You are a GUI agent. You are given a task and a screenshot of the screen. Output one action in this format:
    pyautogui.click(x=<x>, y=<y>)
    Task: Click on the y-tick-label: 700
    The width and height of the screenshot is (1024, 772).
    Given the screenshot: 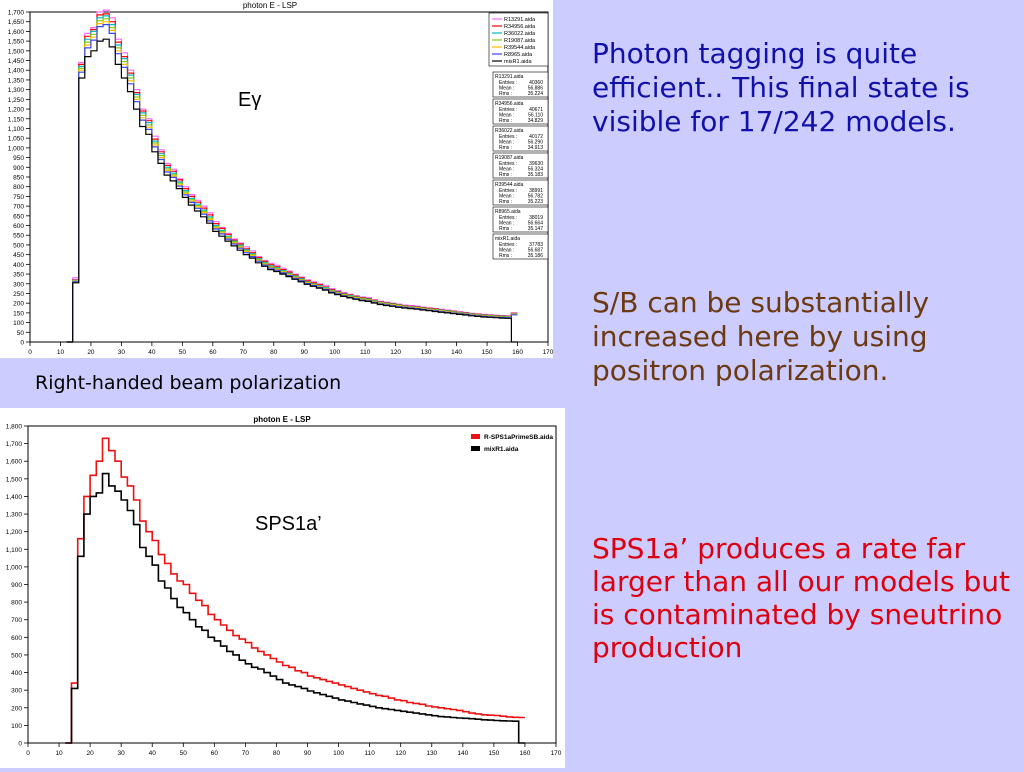 What is the action you would take?
    pyautogui.click(x=16, y=620)
    